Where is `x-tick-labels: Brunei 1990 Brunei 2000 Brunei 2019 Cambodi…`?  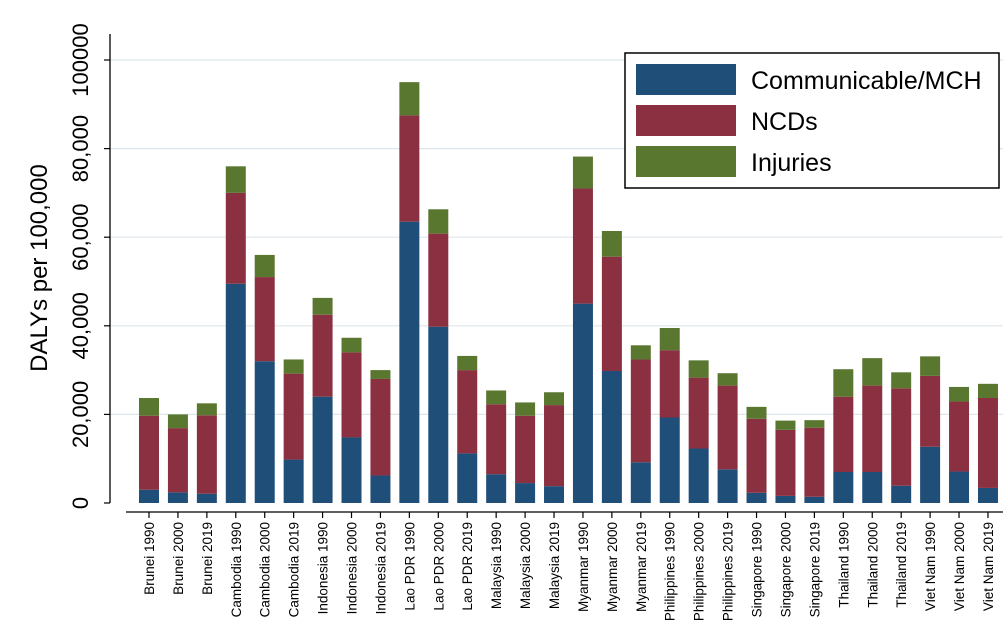
x-tick-labels: Brunei 1990 Brunei 2000 Brunei 2019 Cambodi… is located at coordinates (569, 571).